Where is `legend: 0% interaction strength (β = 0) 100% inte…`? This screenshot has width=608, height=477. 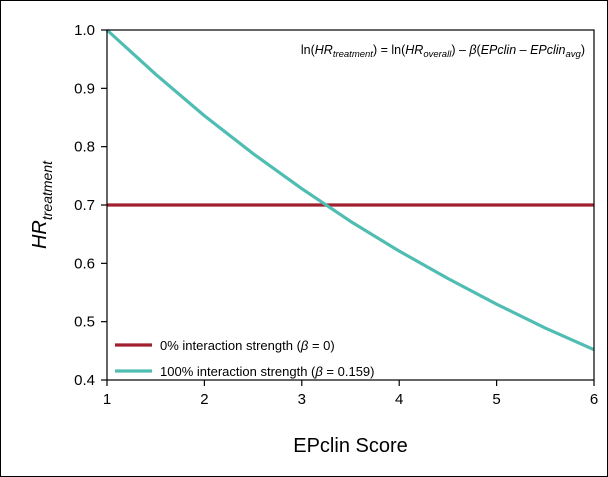
legend: 0% interaction strength (β = 0) 100% inte… is located at coordinates (245, 358).